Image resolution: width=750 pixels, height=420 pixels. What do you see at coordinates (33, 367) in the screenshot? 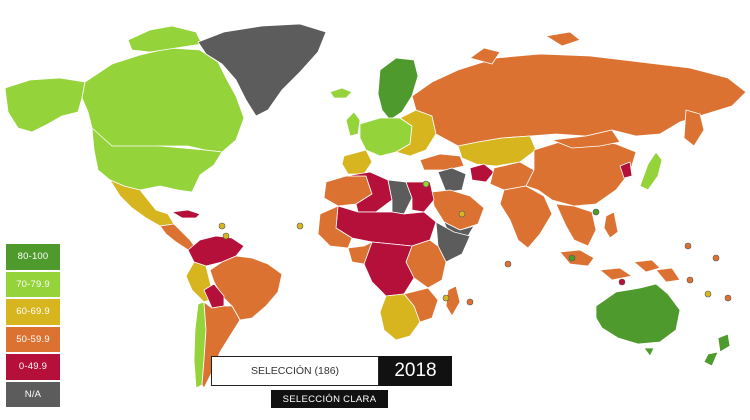
I see `legend-item-0-49: 0-49.9` at bounding box center [33, 367].